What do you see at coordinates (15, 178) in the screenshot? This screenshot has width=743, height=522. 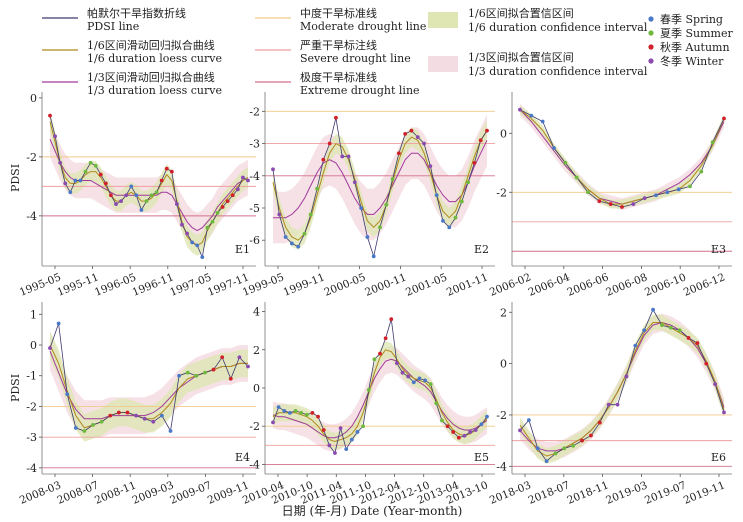 I see `y-axis-label-top: PDSI` at bounding box center [15, 178].